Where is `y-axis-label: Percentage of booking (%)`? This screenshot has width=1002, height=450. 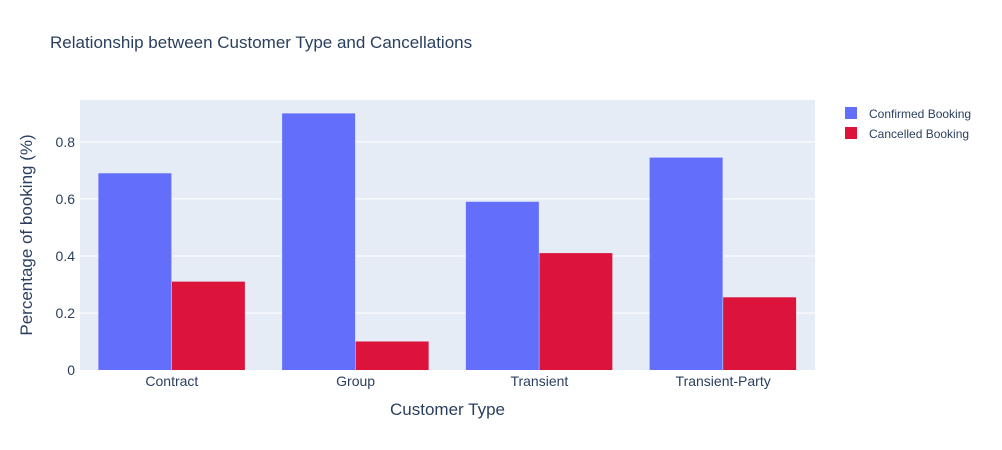 y-axis-label: Percentage of booking (%) is located at coordinates (26, 234).